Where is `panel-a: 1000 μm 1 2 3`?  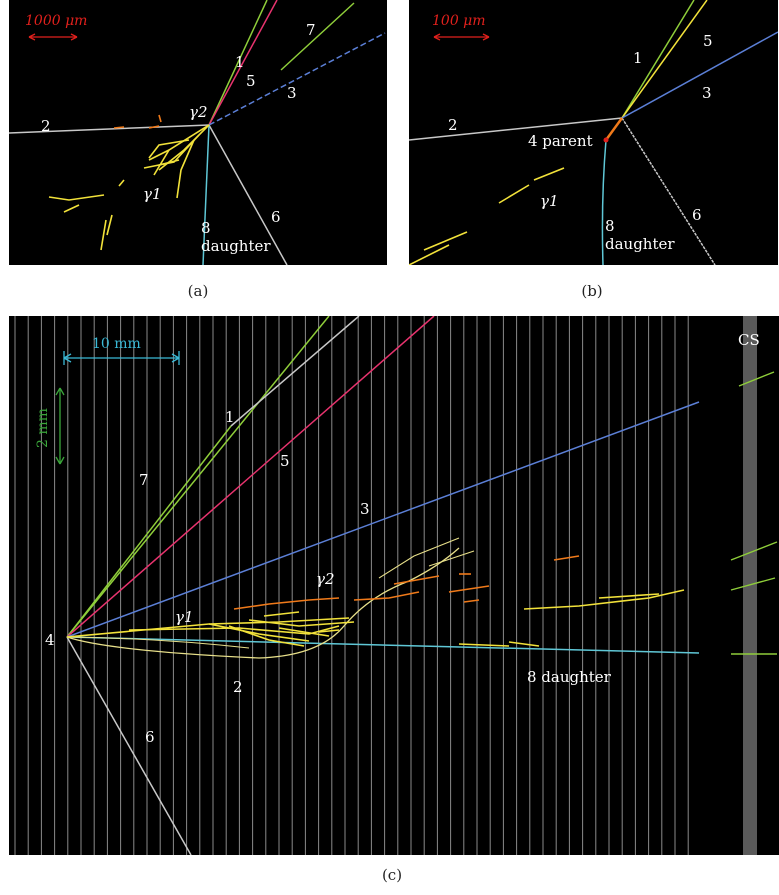
panel-a: 1000 μm 1 2 3 is located at coordinates (198, 132).